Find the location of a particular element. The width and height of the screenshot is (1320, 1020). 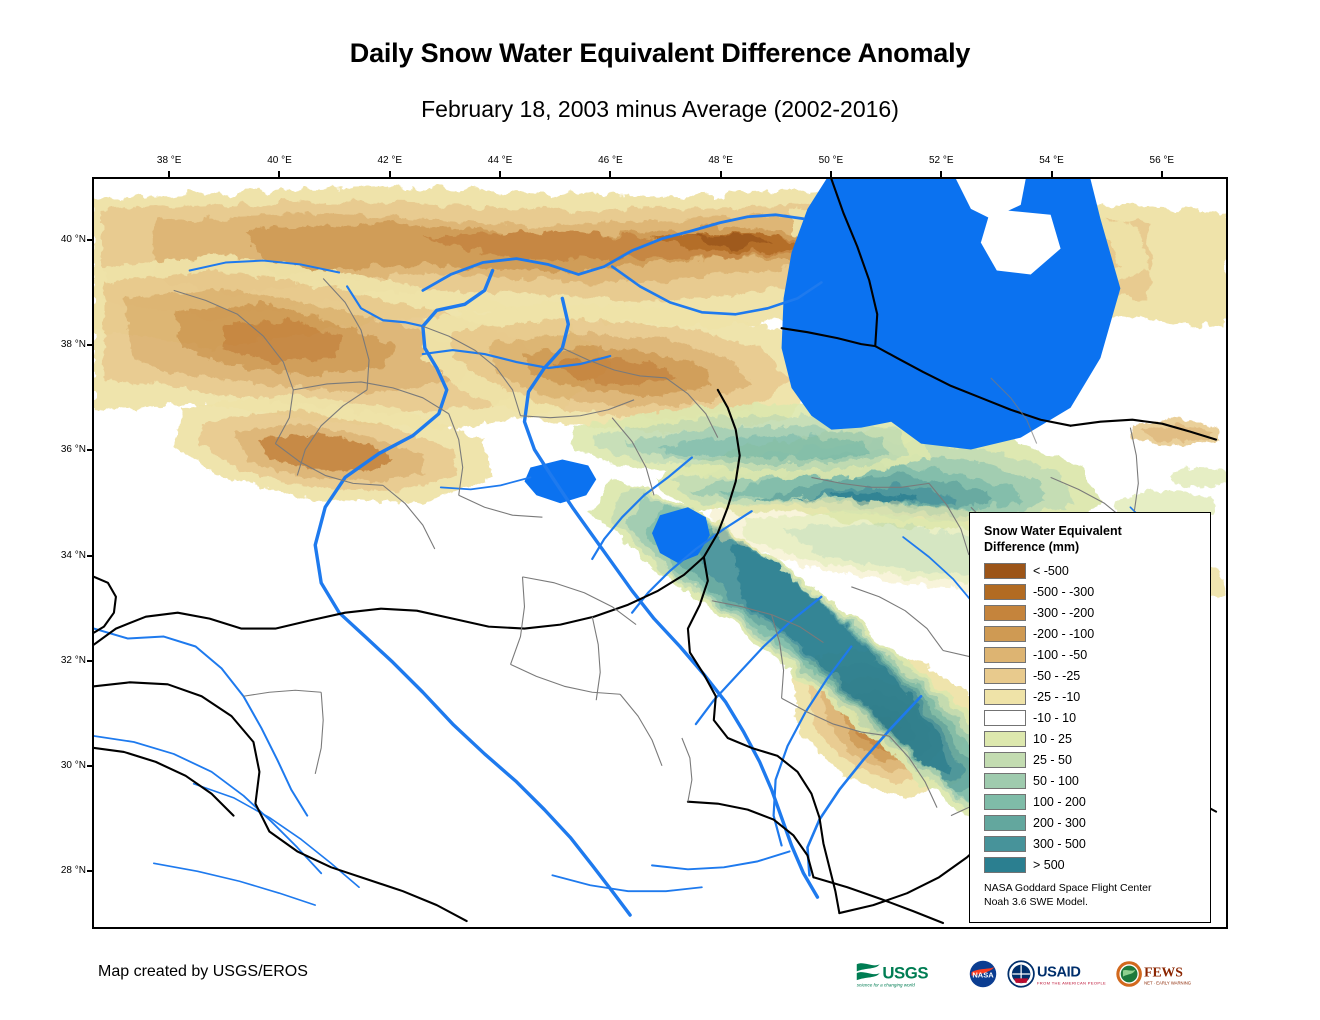

longitude-label: 42 °E is located at coordinates (390, 160).